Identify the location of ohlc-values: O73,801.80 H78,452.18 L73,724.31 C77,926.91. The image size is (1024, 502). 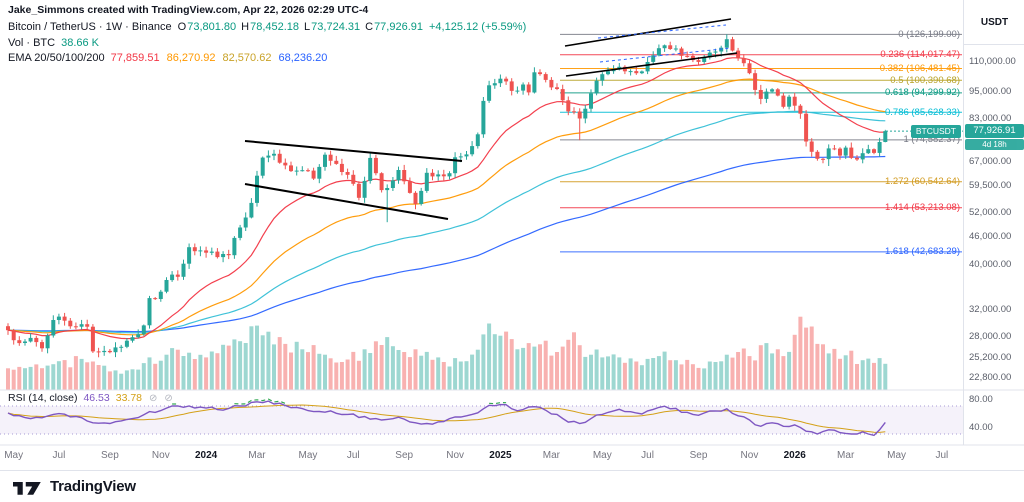
(300, 27).